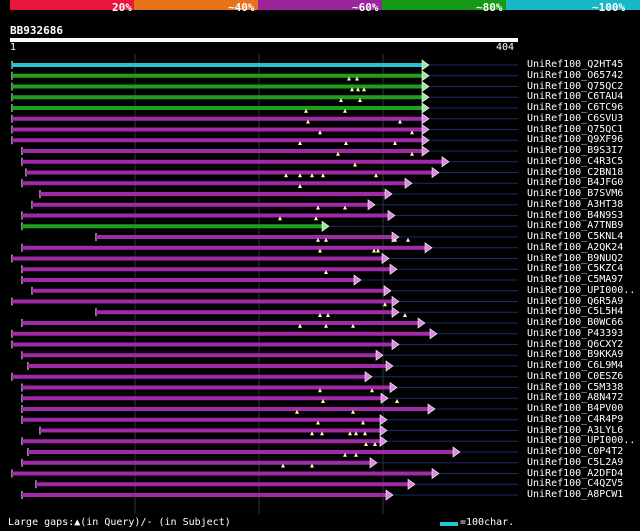  I want to click on hit-label: UniRef100_B0WC66, so click(575, 322).